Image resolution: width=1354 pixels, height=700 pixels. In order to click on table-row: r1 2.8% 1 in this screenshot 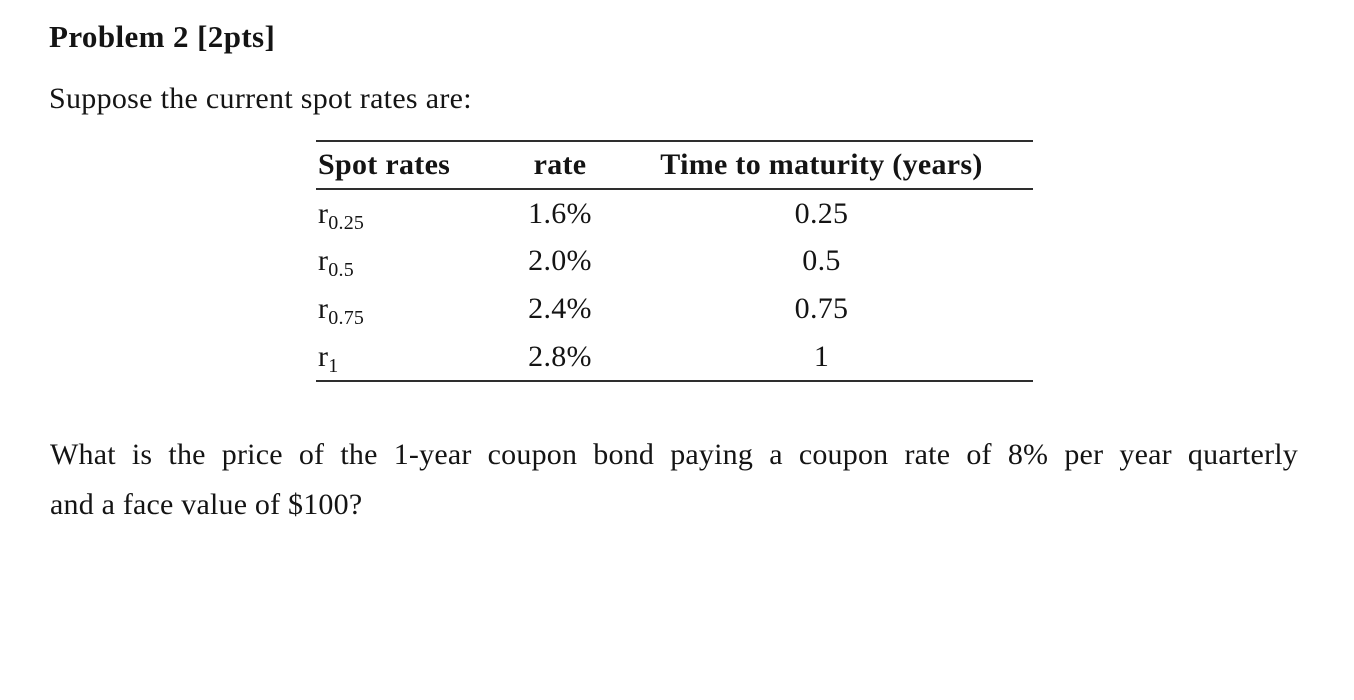, I will do `click(674, 357)`.